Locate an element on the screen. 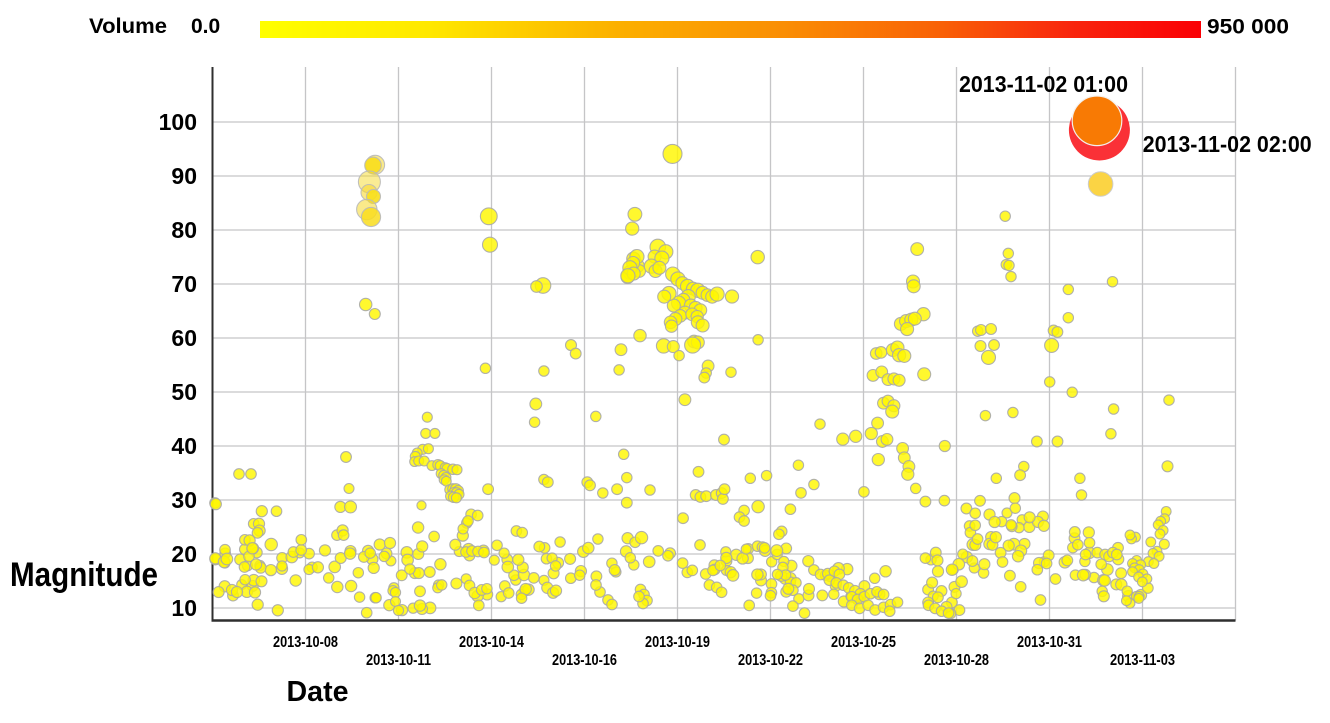 The image size is (1330, 723). svg-text: 100 is located at coordinates (178, 122).